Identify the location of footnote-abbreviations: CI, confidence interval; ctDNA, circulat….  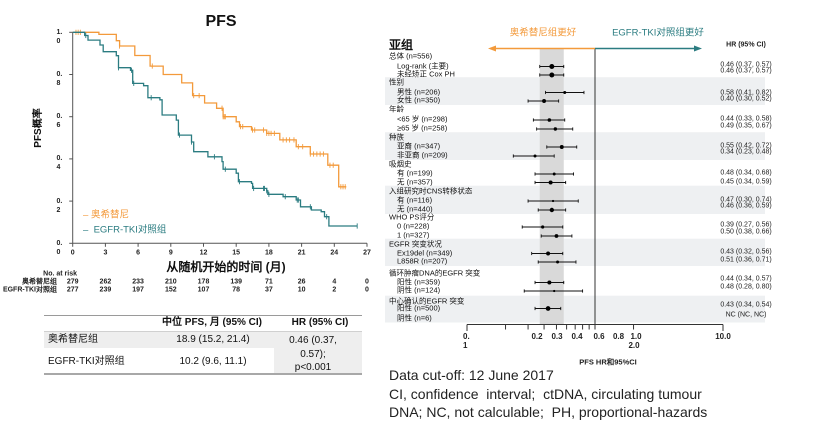
(545, 394).